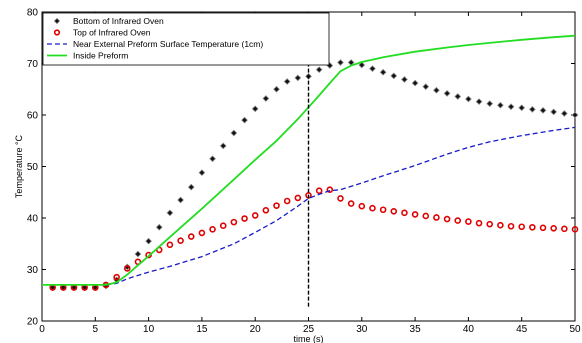 Image resolution: width=582 pixels, height=343 pixels. Describe the element at coordinates (256, 329) in the screenshot. I see `x-tick-label: 20` at that location.